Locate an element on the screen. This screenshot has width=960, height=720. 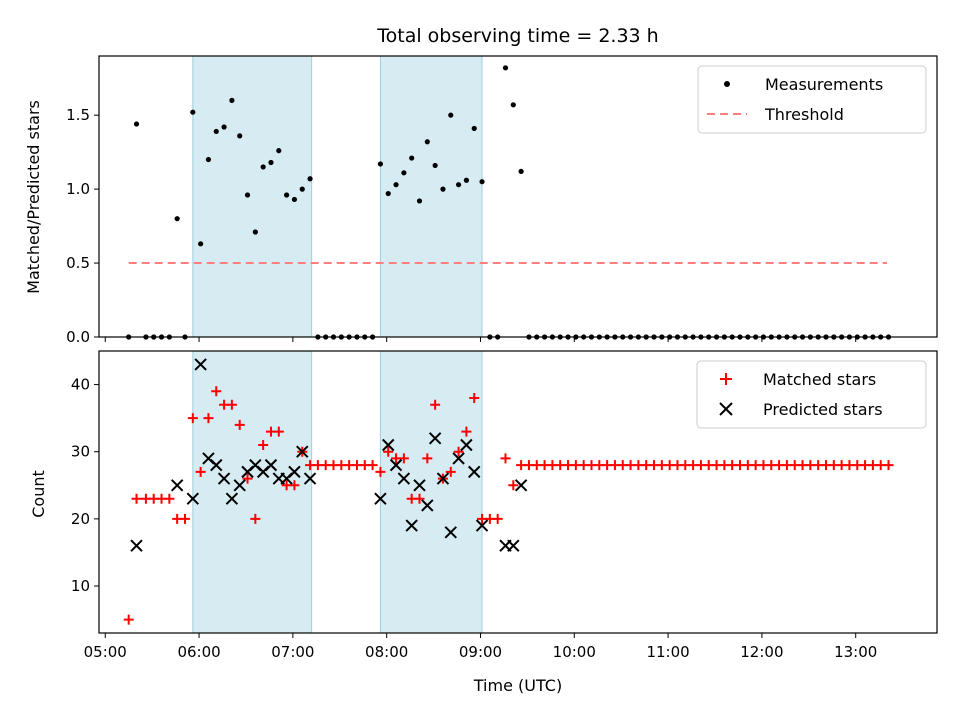
legend-predicted-marker is located at coordinates (726, 409).